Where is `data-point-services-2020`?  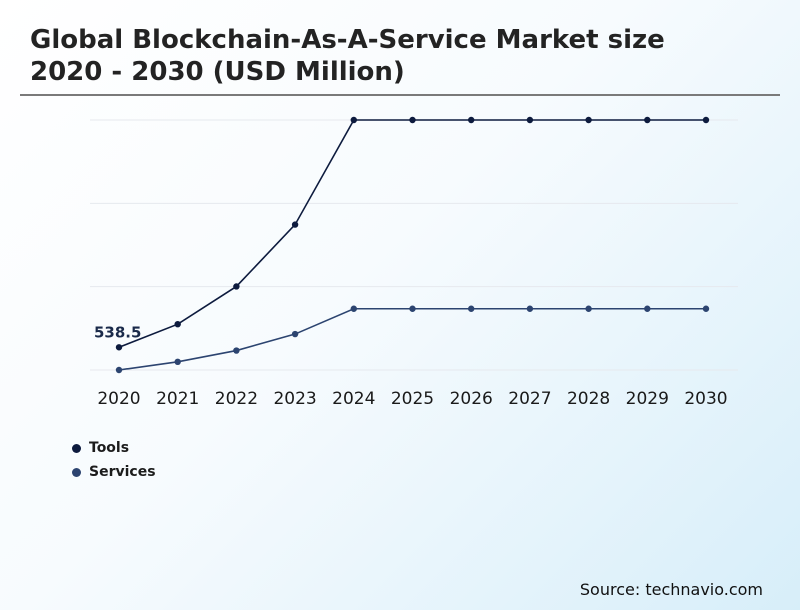
data-point-services-2020 is located at coordinates (119, 370).